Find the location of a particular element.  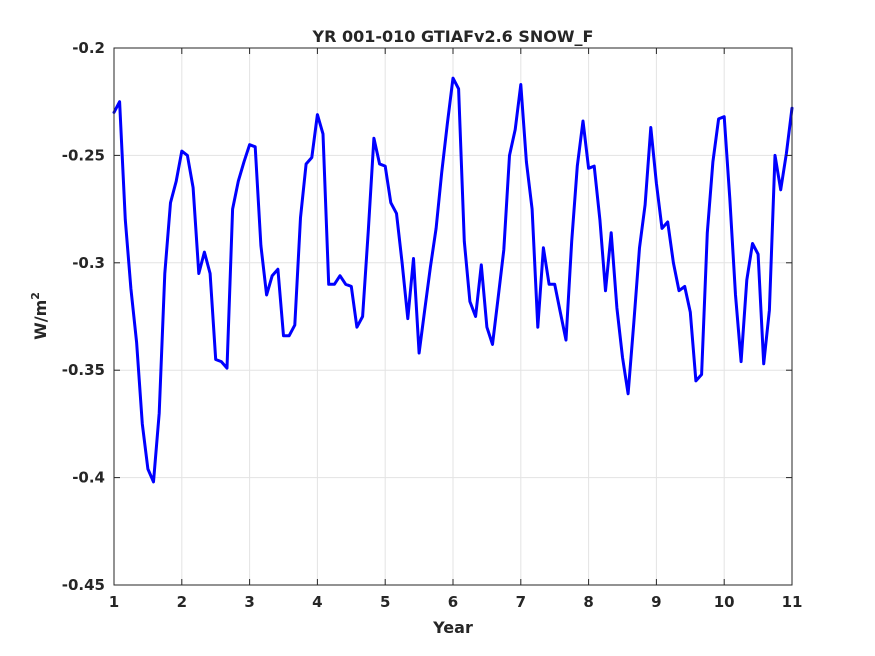

x-tick-label: 2 is located at coordinates (182, 602).